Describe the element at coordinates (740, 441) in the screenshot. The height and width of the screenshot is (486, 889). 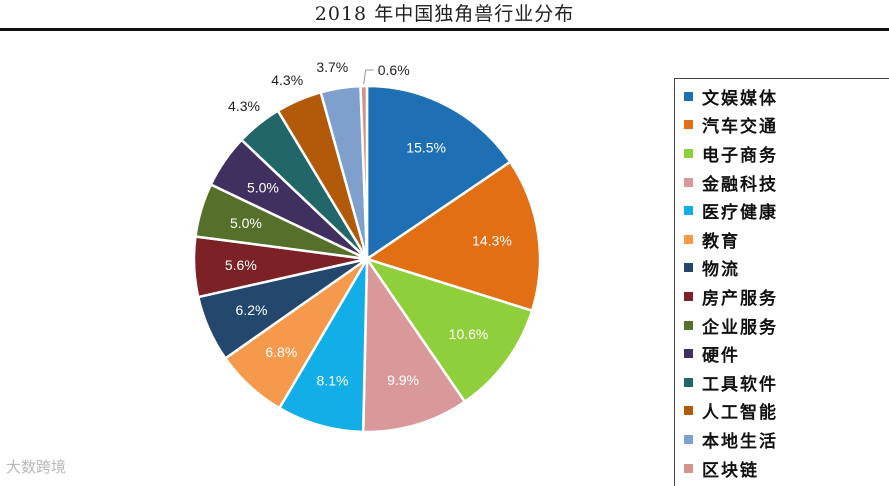
I see `legend-label: 本地生活` at that location.